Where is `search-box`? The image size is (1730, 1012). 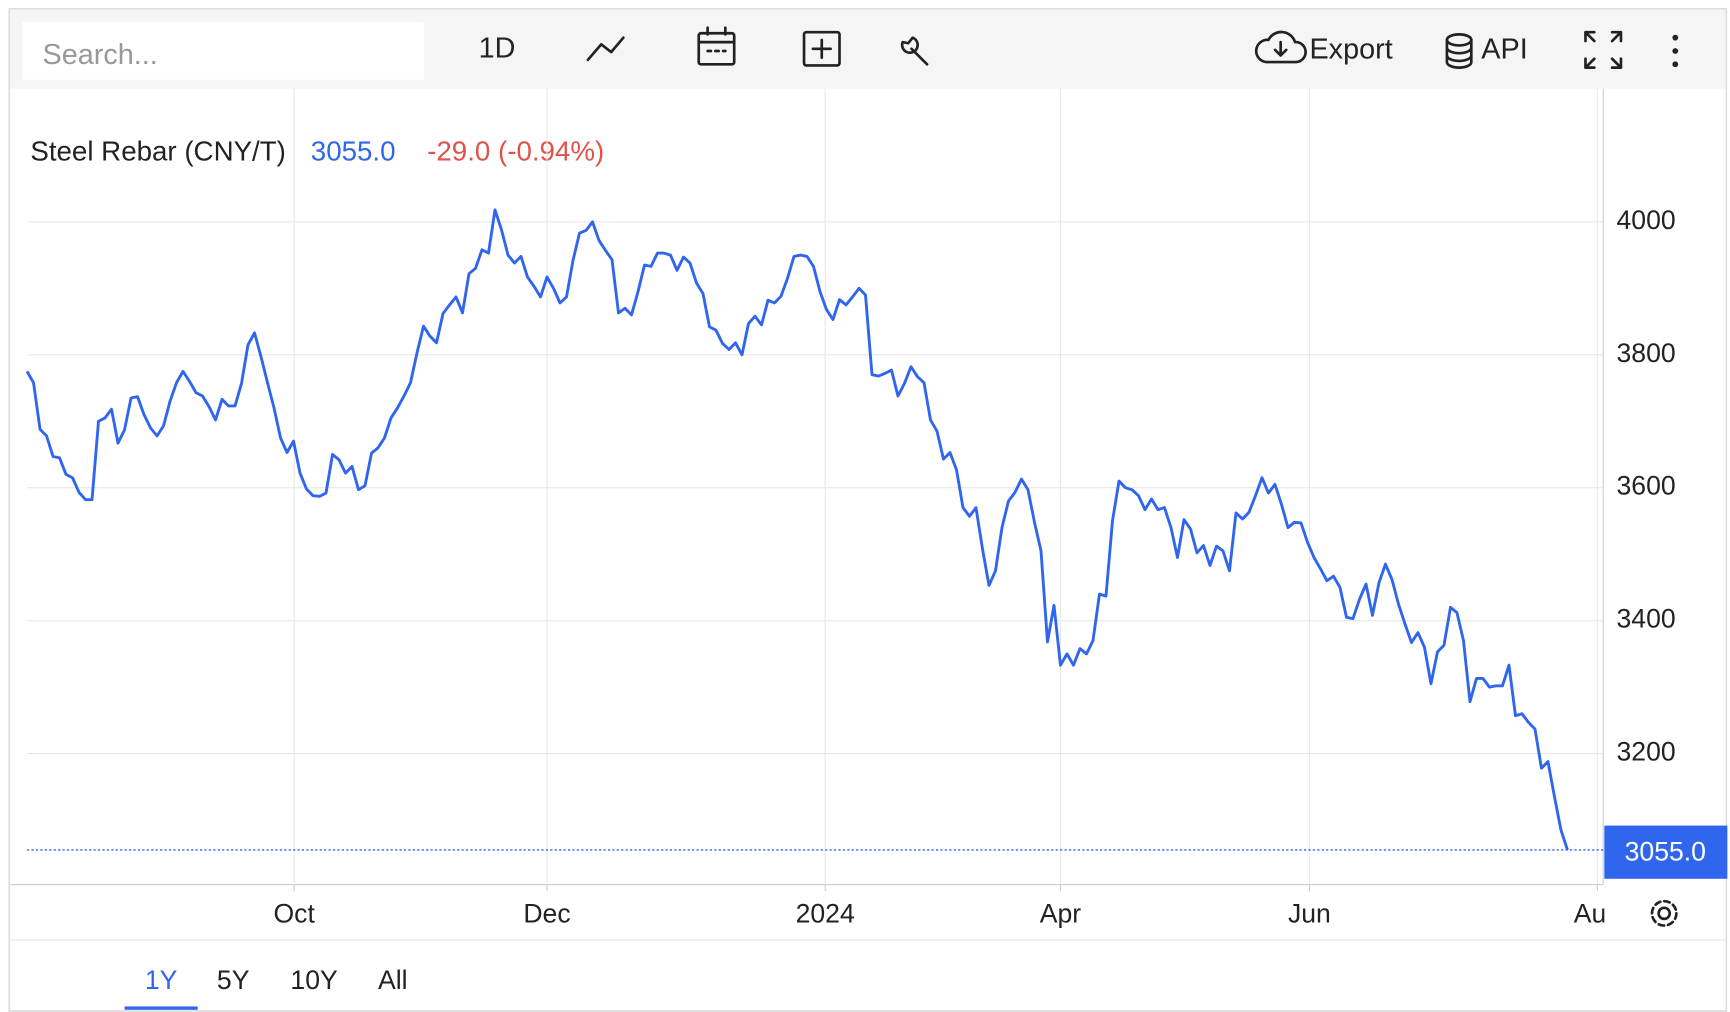
search-box is located at coordinates (223, 51).